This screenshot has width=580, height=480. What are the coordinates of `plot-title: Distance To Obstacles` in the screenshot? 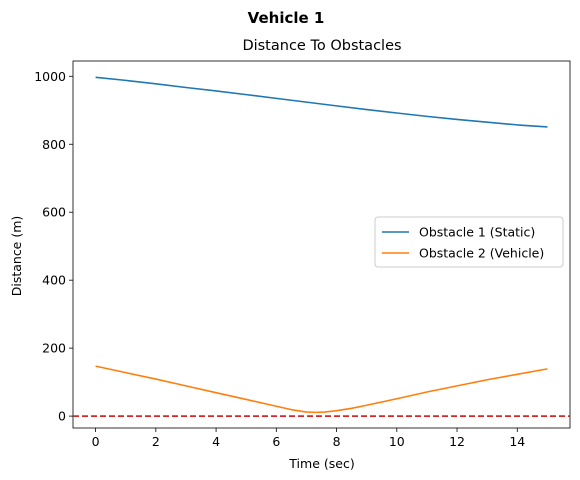 It's located at (321, 46).